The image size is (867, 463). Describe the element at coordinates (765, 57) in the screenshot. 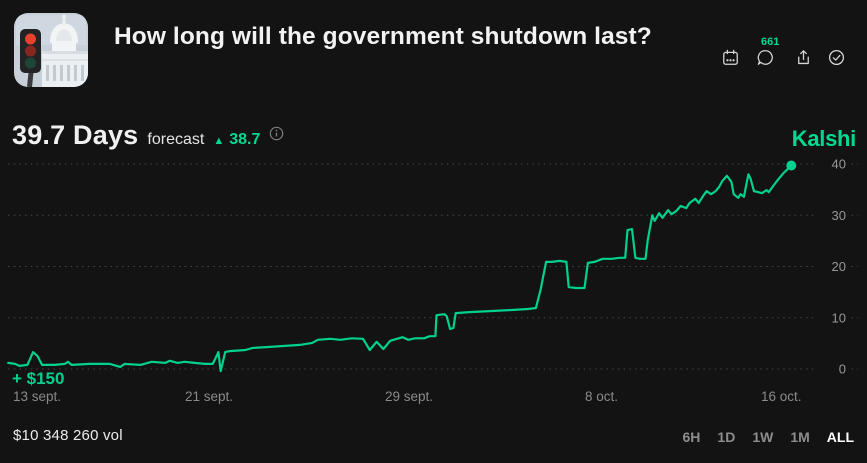

I see `comments-icon` at that location.